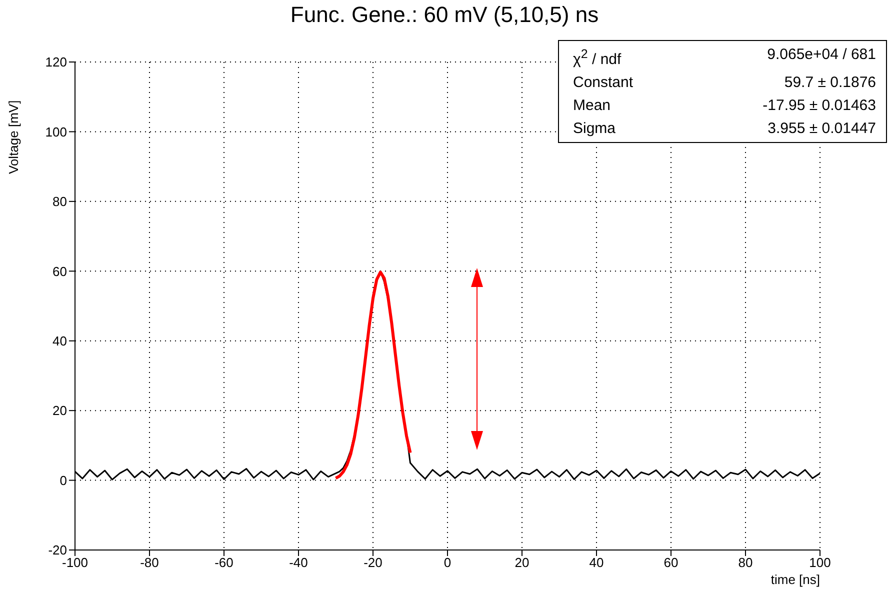 The height and width of the screenshot is (594, 889). I want to click on x-tick-label: 80, so click(745, 562).